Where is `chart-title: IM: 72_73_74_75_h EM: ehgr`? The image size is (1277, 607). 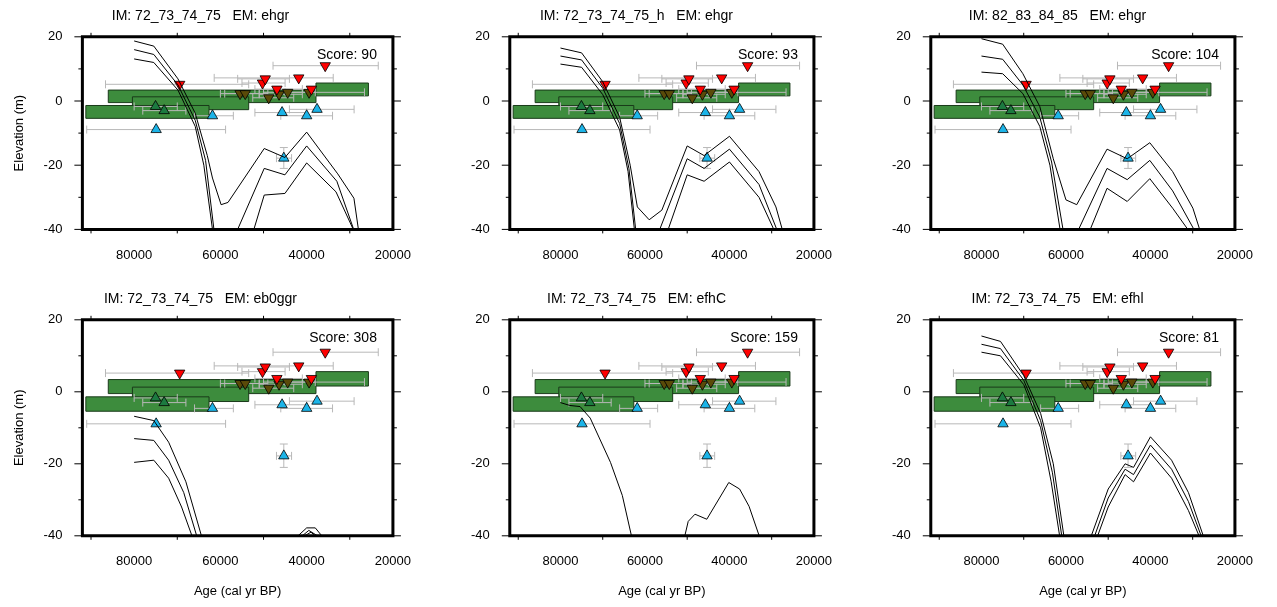
chart-title: IM: 72_73_74_75_h EM: ehgr is located at coordinates (636, 15).